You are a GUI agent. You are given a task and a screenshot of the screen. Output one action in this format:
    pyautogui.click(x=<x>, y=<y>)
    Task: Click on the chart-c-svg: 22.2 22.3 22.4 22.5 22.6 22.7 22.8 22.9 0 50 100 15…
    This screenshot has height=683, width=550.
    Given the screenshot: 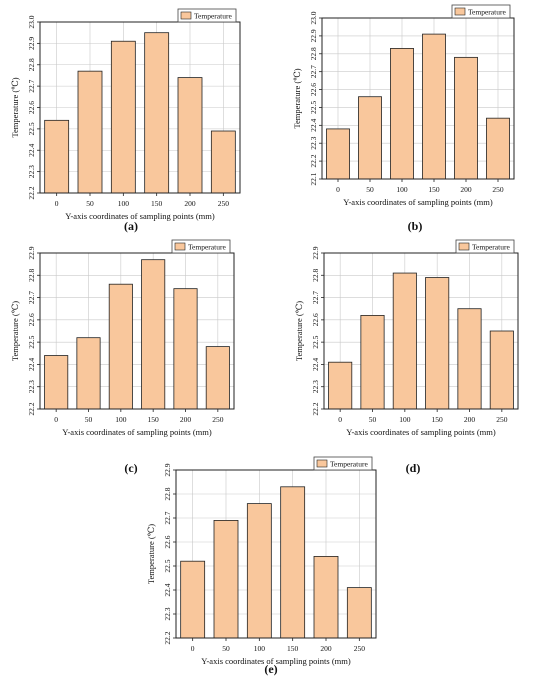 What is the action you would take?
    pyautogui.click(x=122, y=338)
    